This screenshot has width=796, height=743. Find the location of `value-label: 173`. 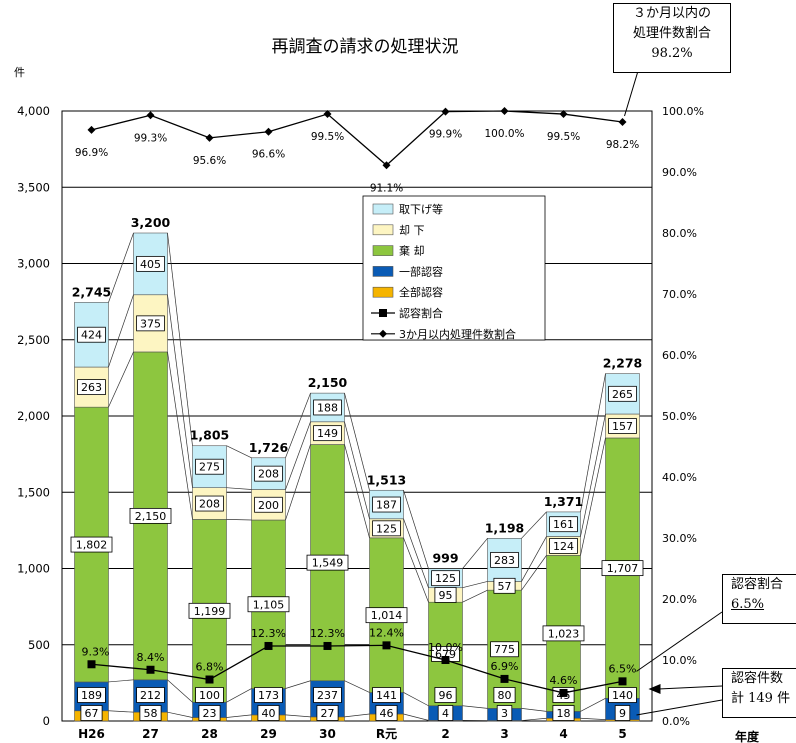

value-label: 173 is located at coordinates (268, 695).